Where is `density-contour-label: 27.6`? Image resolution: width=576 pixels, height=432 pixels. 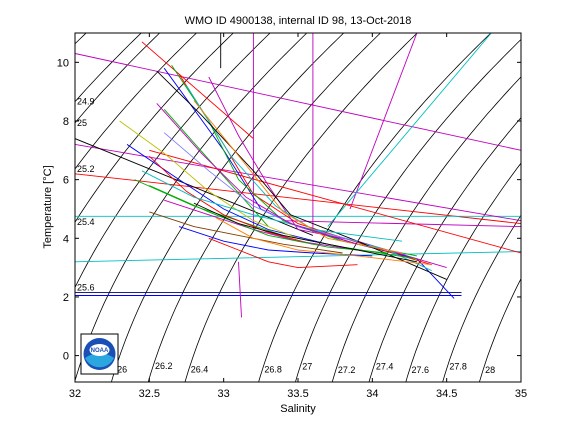
density-contour-label: 27.6 is located at coordinates (421, 370).